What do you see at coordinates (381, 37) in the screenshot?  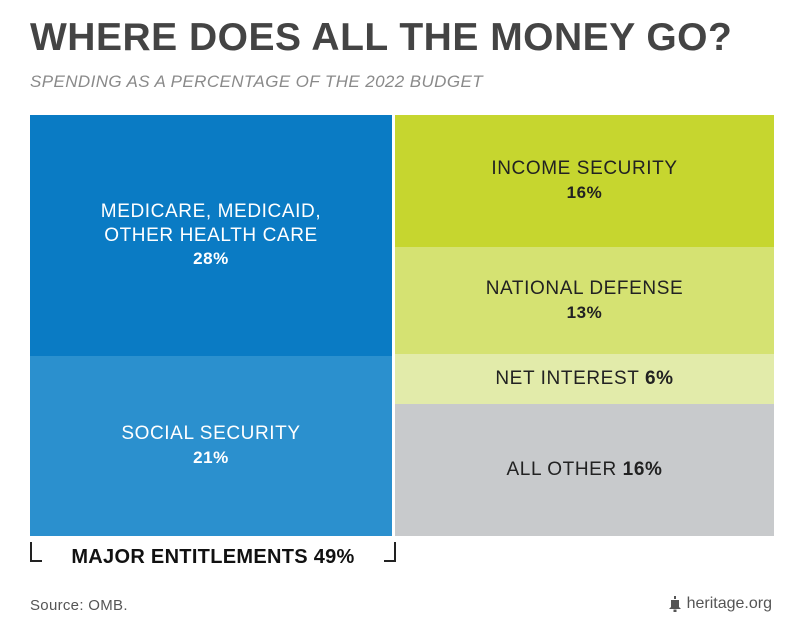 I see `chart-title: WHERE DOES ALL THE MONEY GO?` at bounding box center [381, 37].